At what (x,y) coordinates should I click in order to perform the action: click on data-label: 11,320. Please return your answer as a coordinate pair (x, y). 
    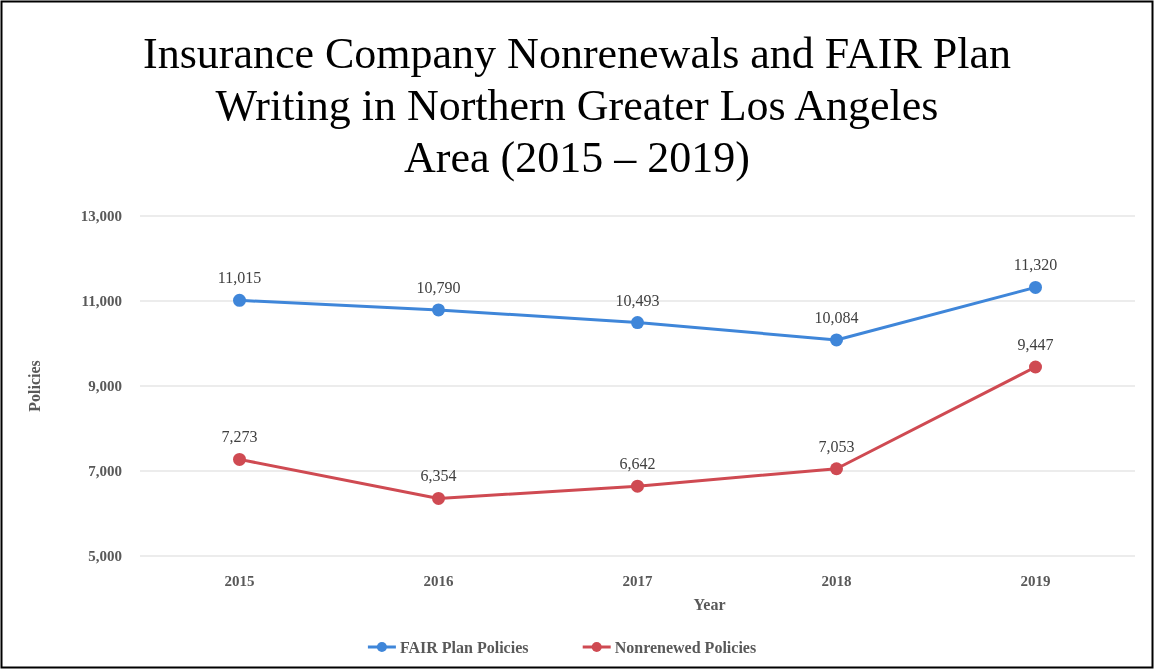
    Looking at the image, I should click on (1035, 265).